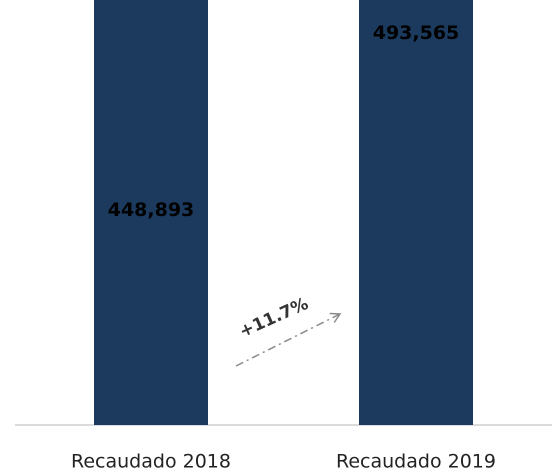  Describe the element at coordinates (416, 33) in the screenshot. I see `total-label: 493,565` at that location.